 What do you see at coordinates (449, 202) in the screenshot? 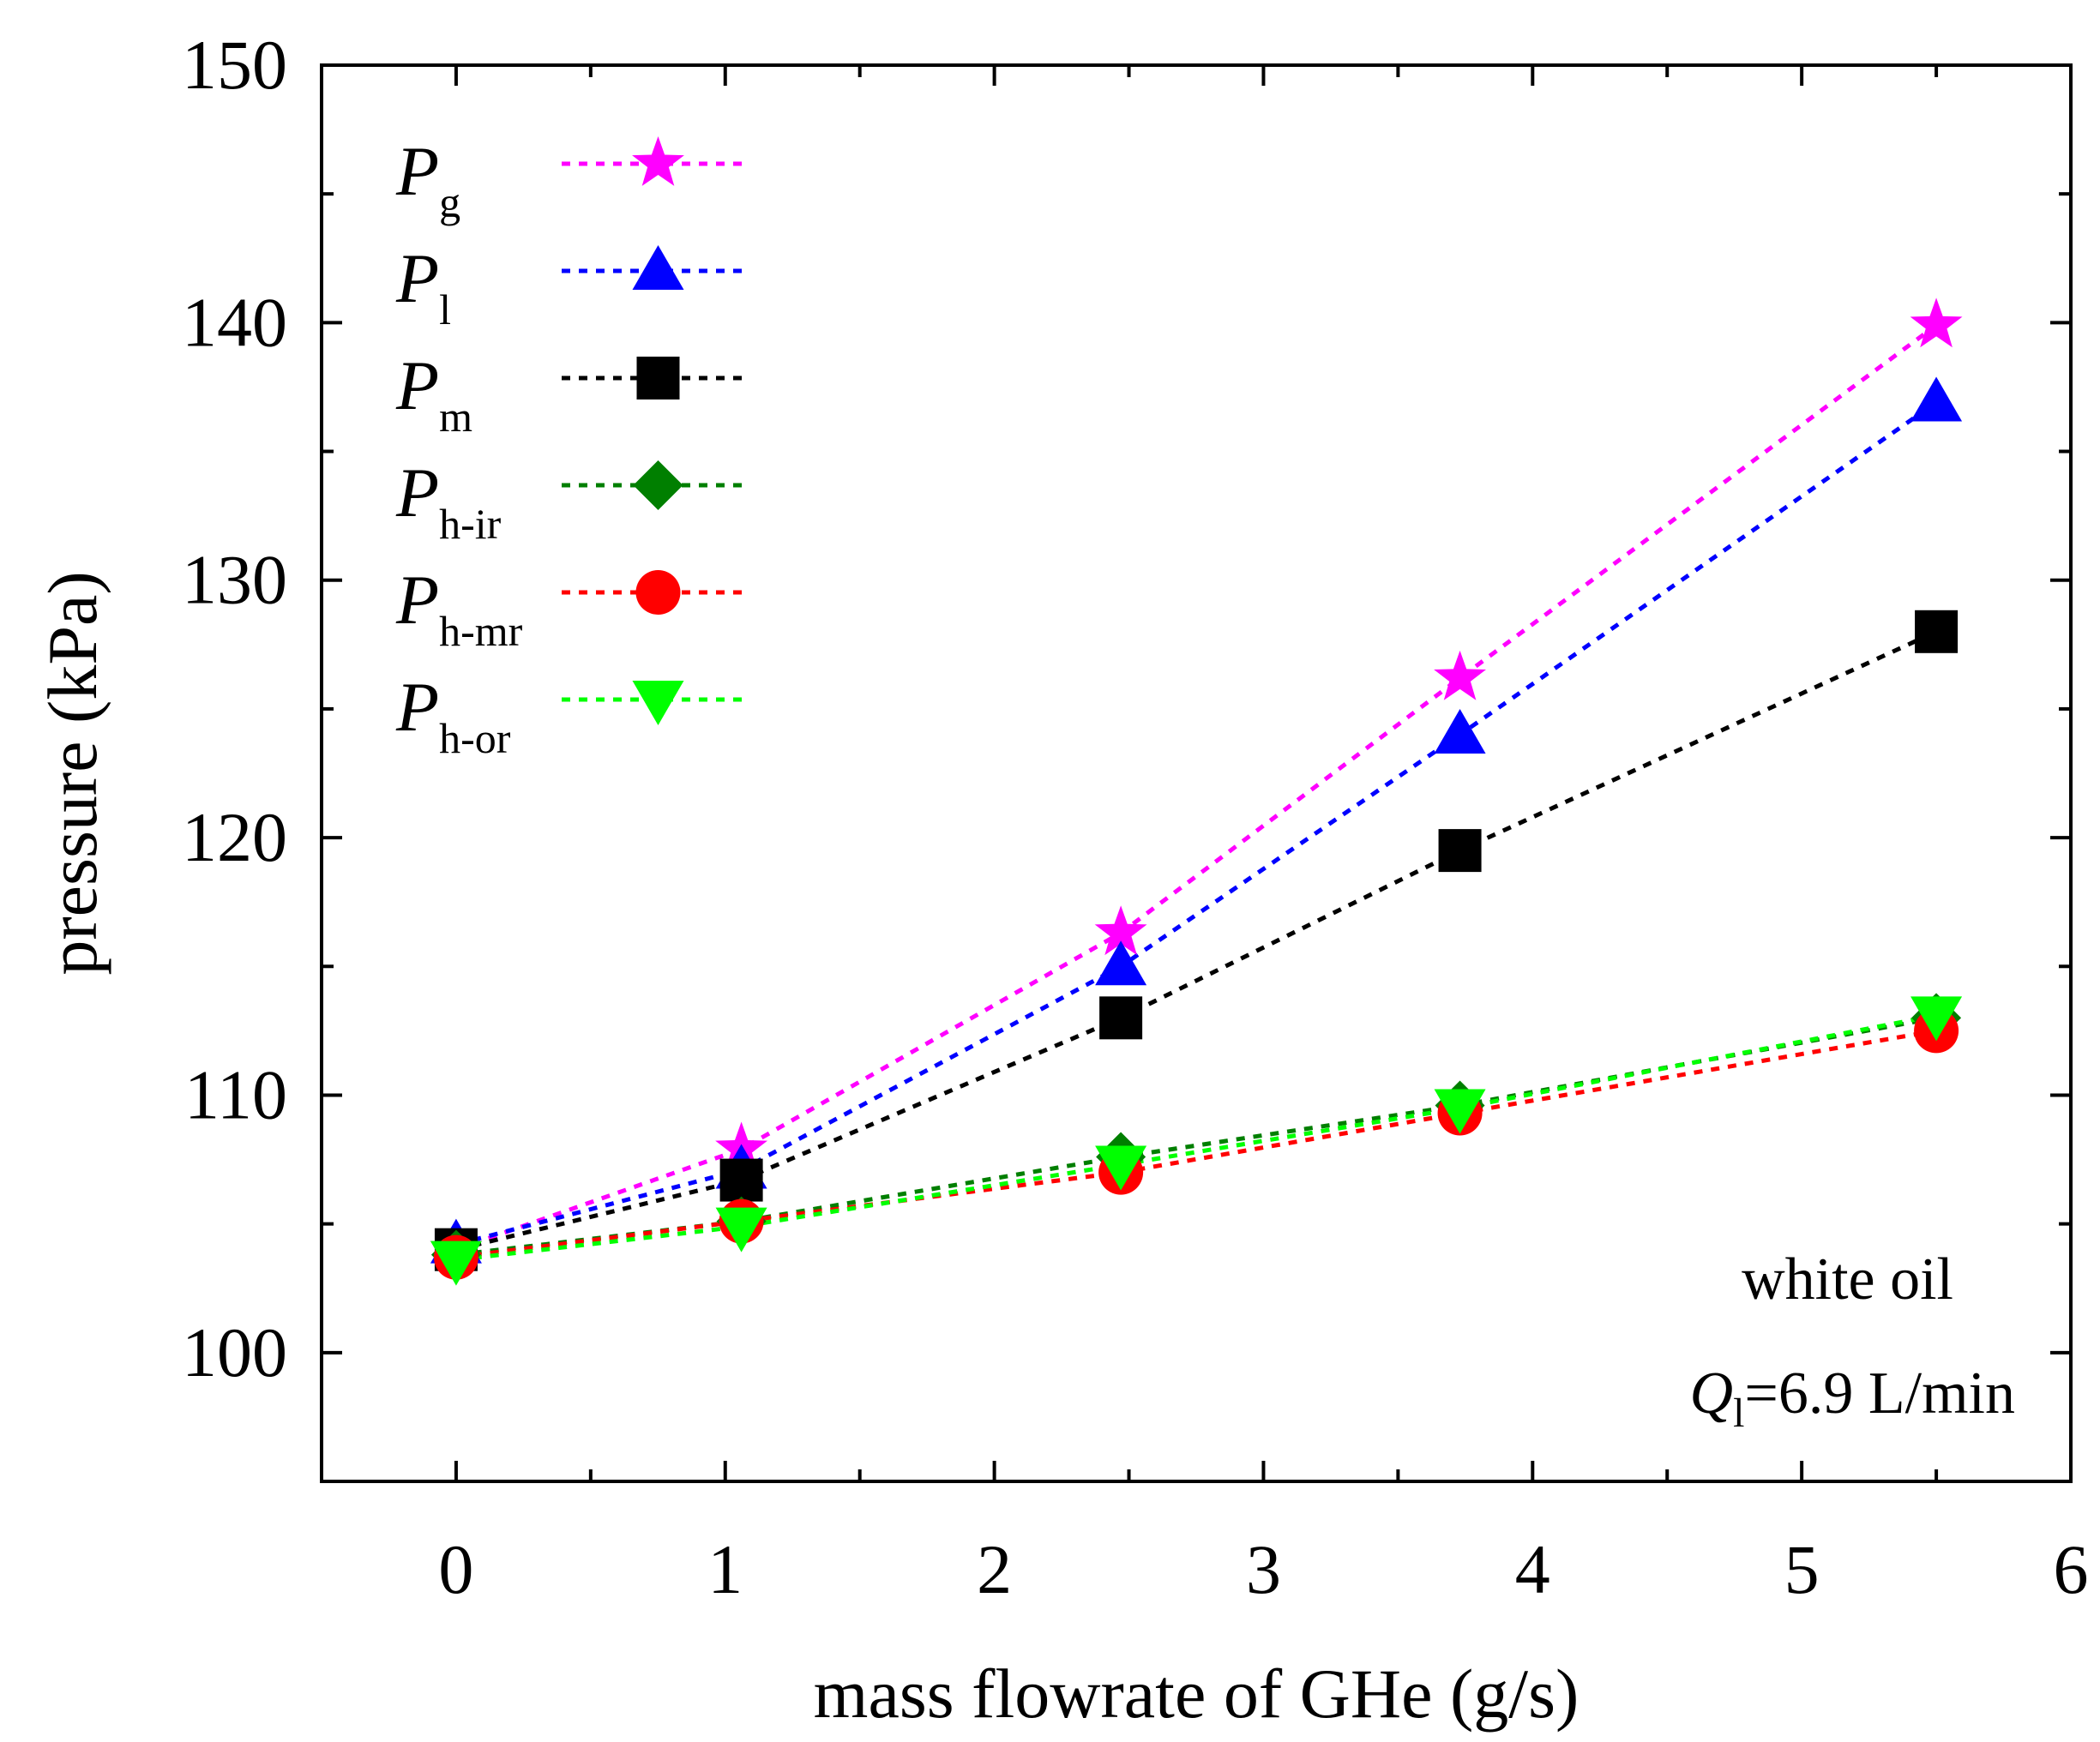
I see `legend-subscript: g` at bounding box center [449, 202].